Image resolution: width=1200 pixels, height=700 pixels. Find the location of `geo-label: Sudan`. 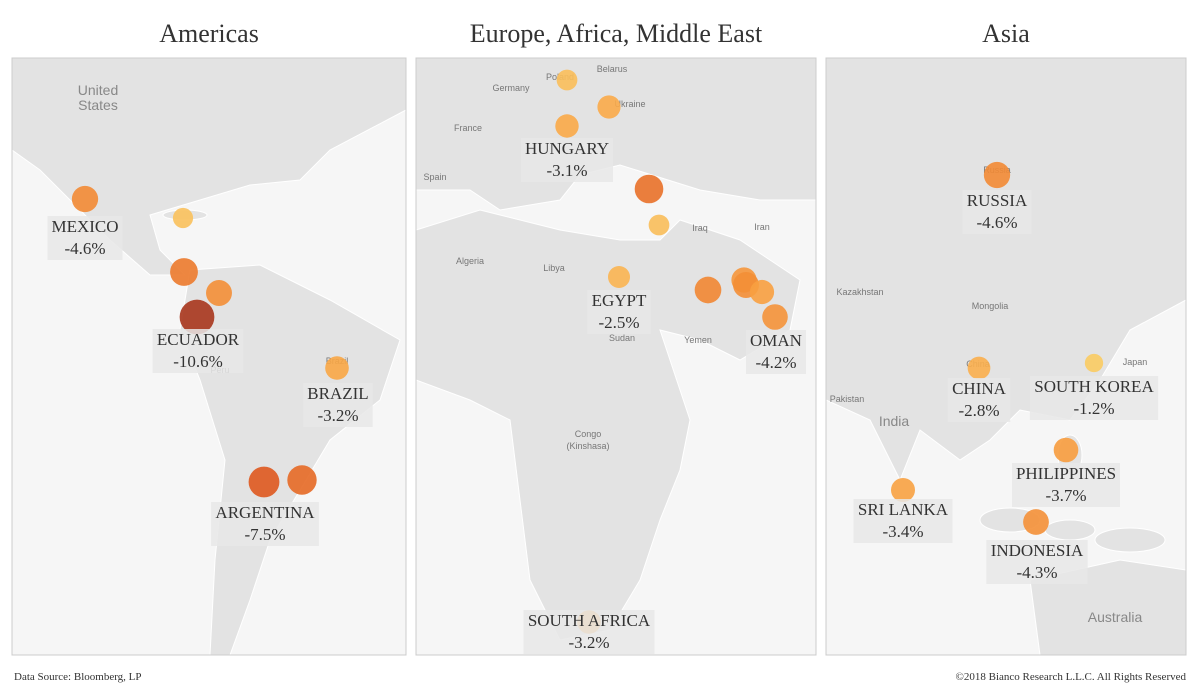

geo-label: Sudan is located at coordinates (622, 338).